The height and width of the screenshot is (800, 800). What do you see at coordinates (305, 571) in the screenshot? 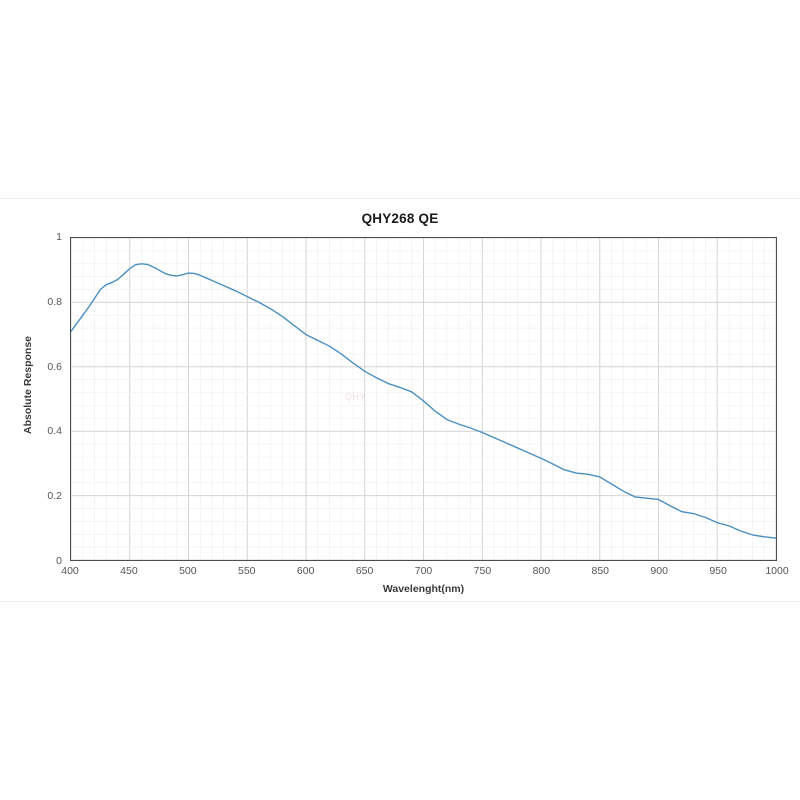
I see `x-tick-label: 600` at bounding box center [305, 571].